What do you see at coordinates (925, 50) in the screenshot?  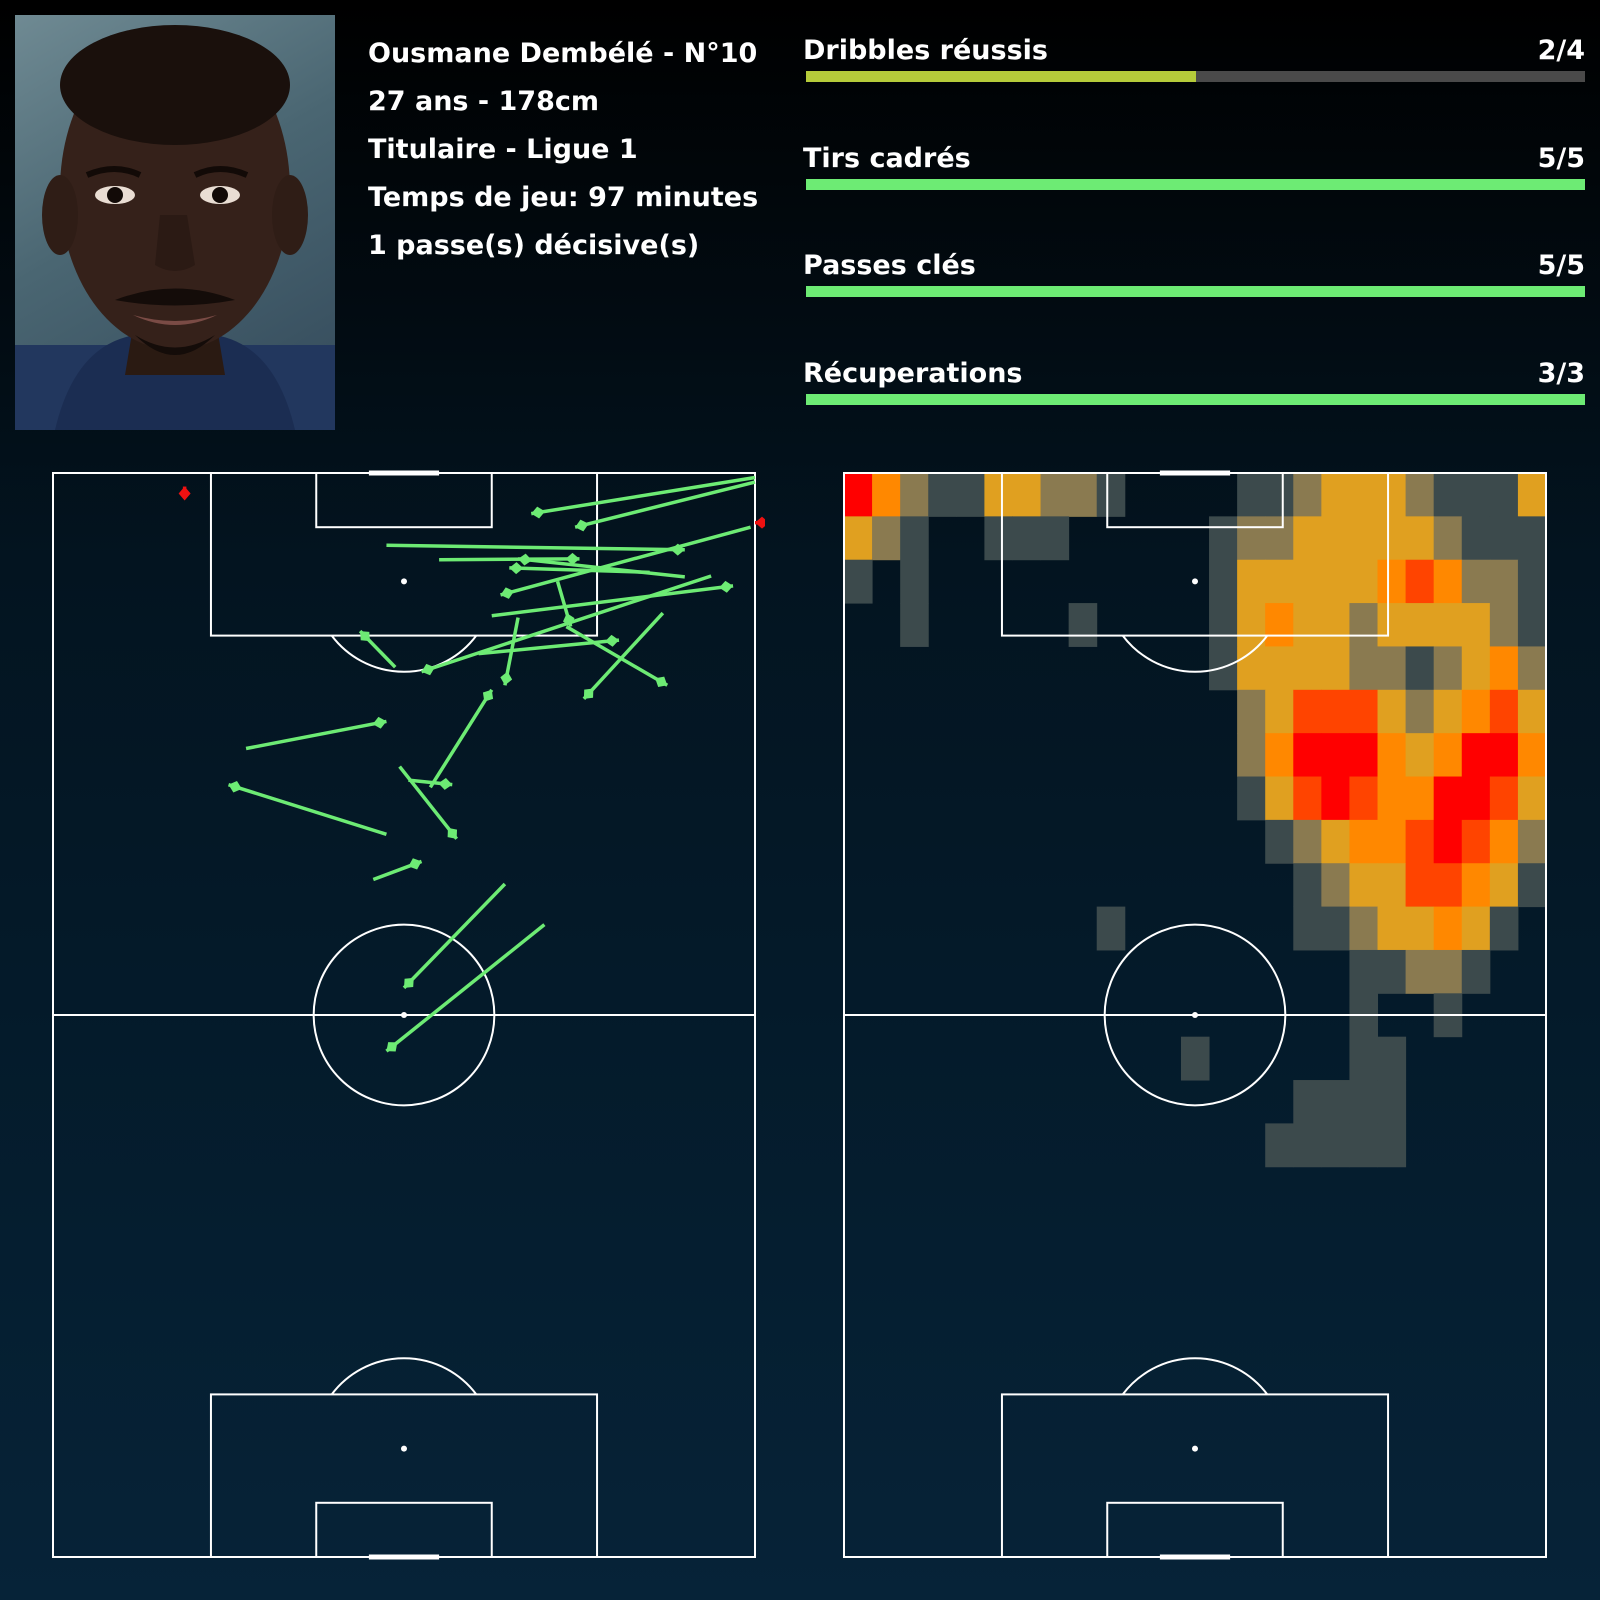 I see `stat-label: Dribbles réussis` at bounding box center [925, 50].